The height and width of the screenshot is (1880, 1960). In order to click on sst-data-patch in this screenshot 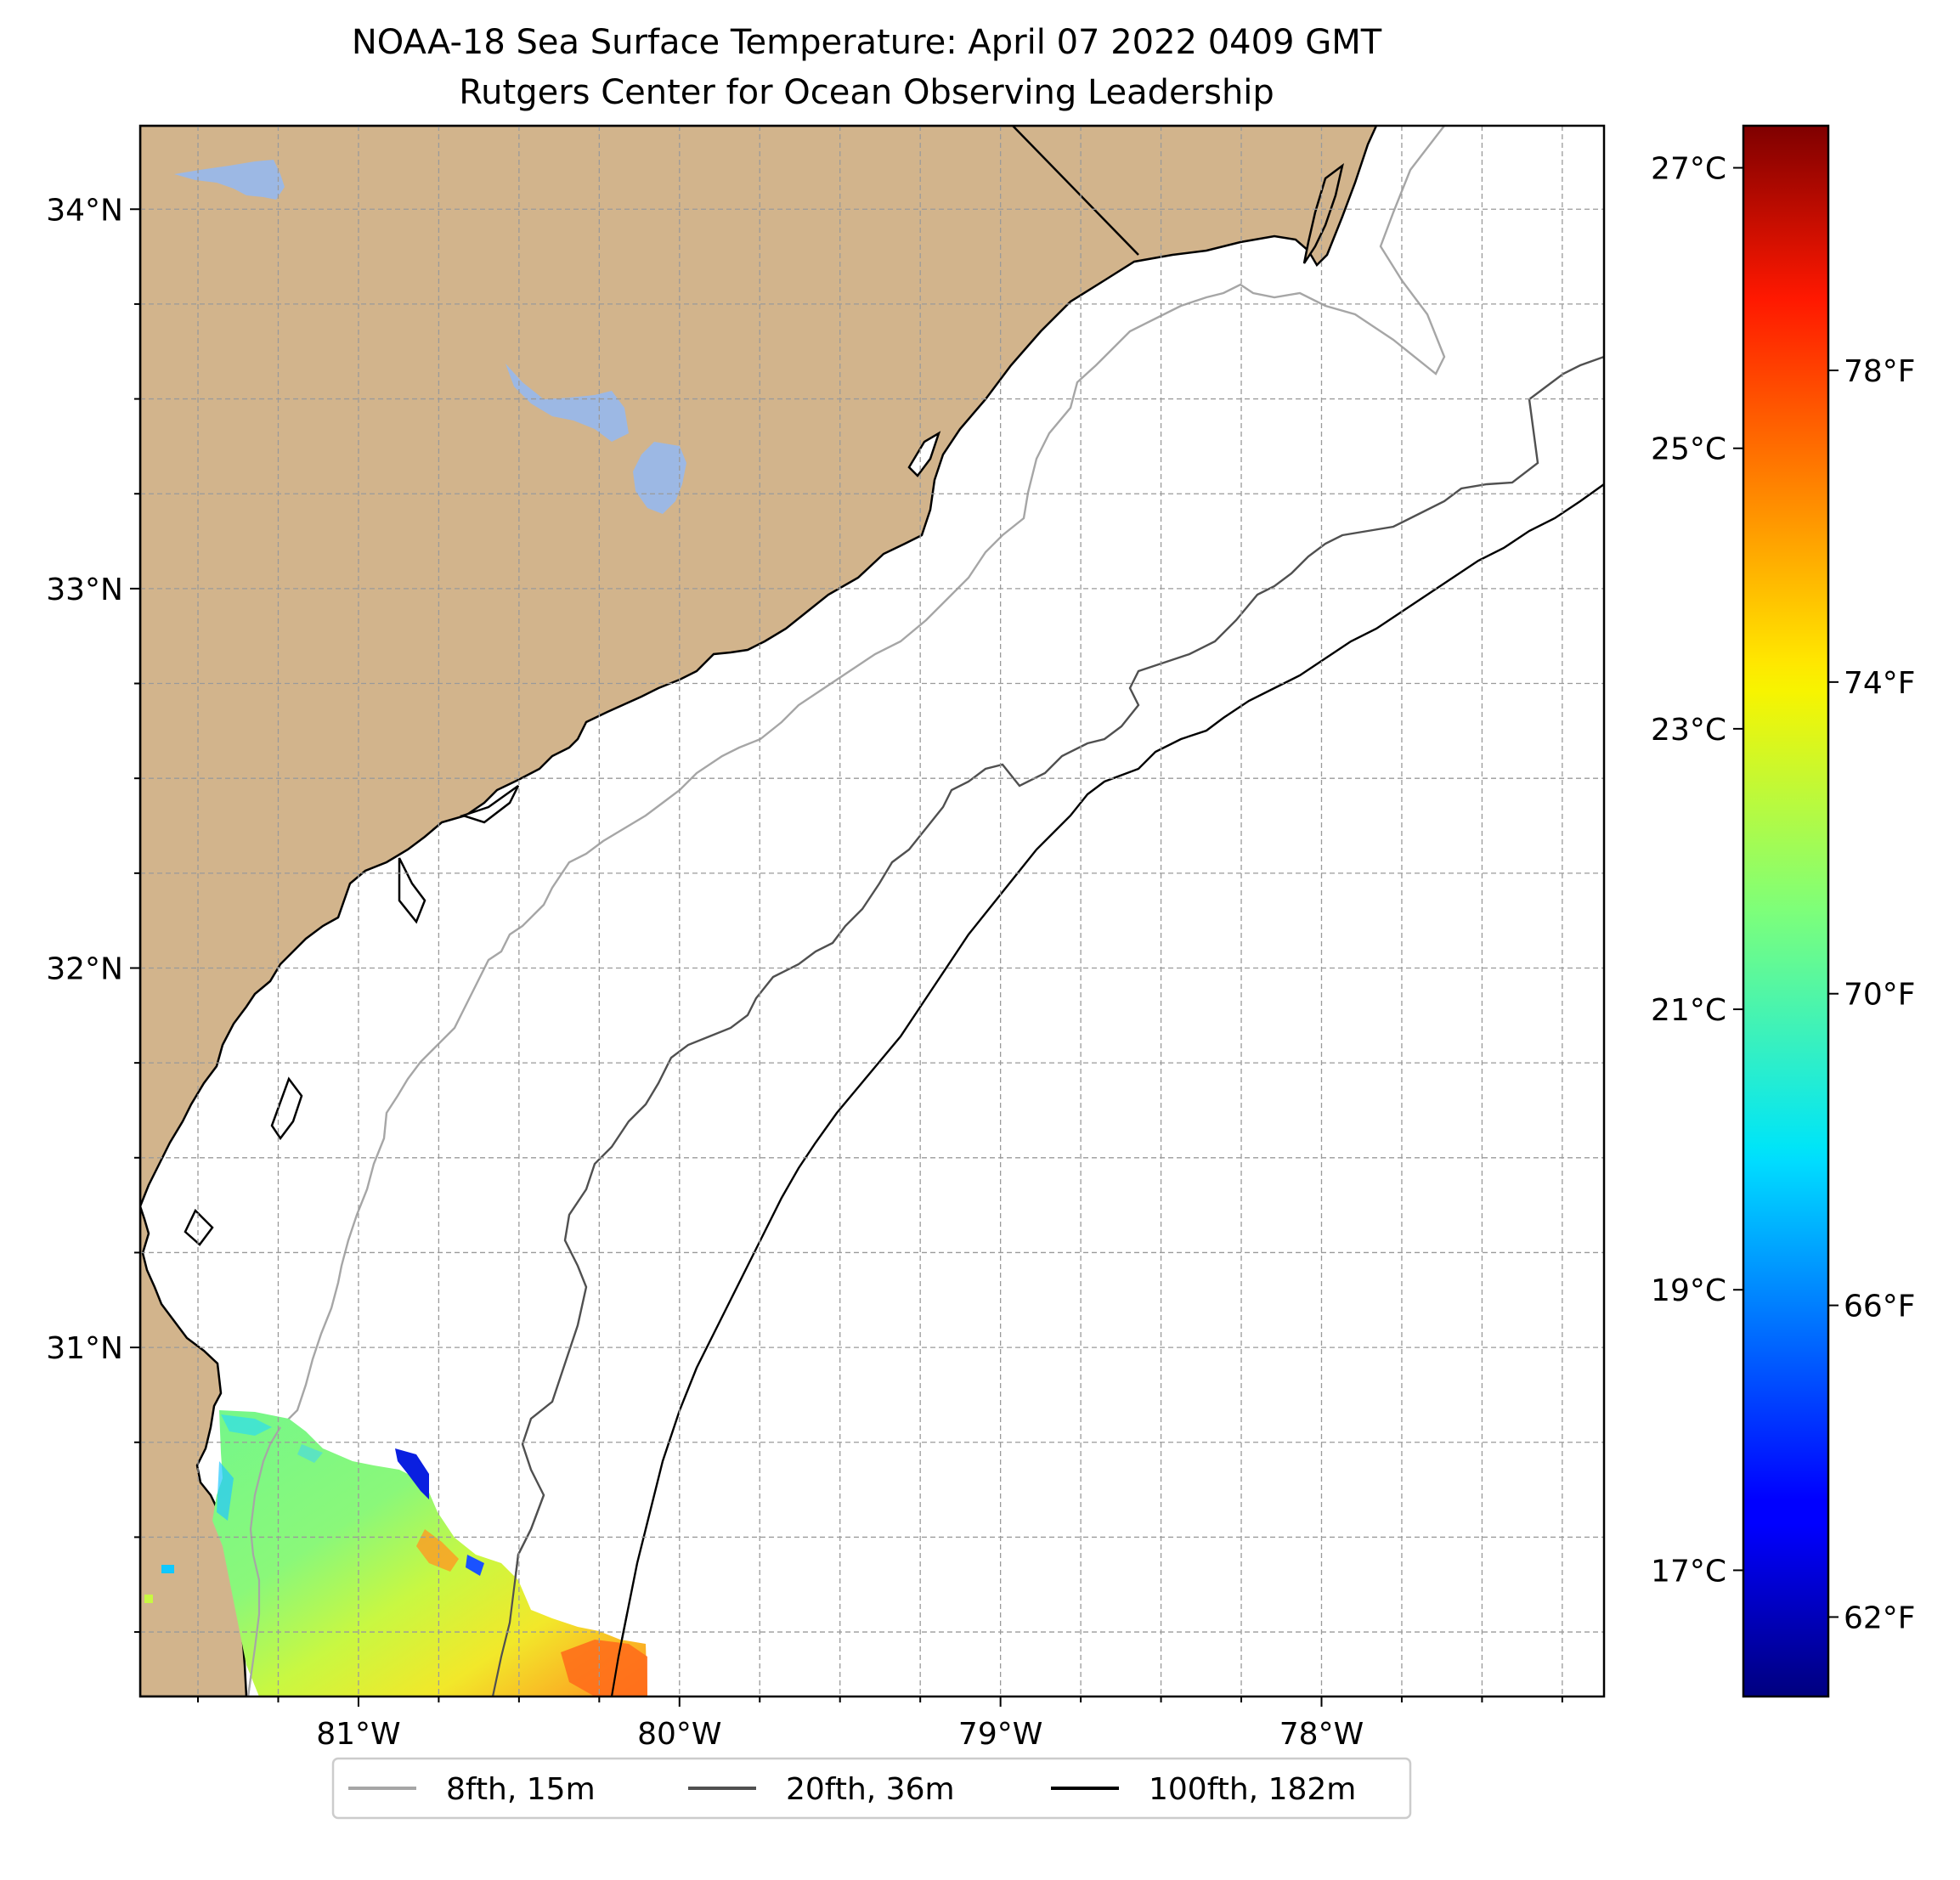, I will do `click(396, 1554)`.